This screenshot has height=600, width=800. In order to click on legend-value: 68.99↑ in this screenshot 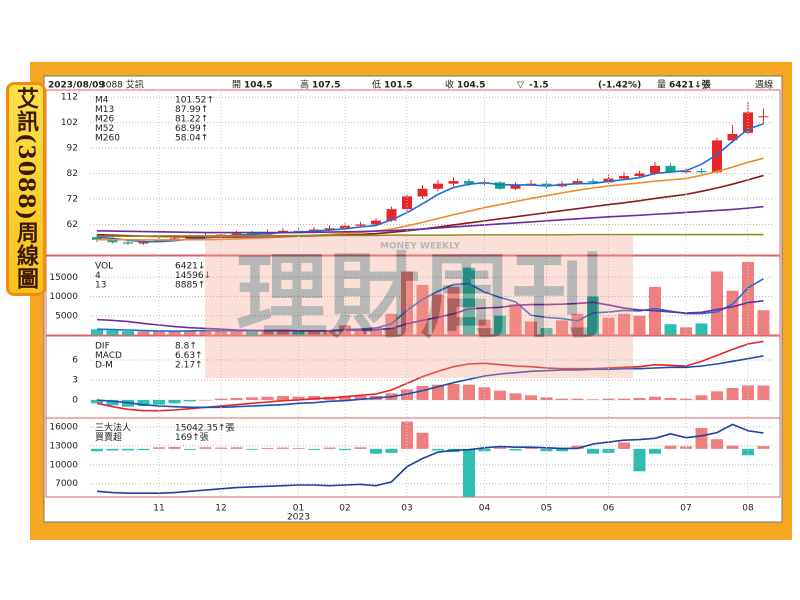, I will do `click(191, 129)`.